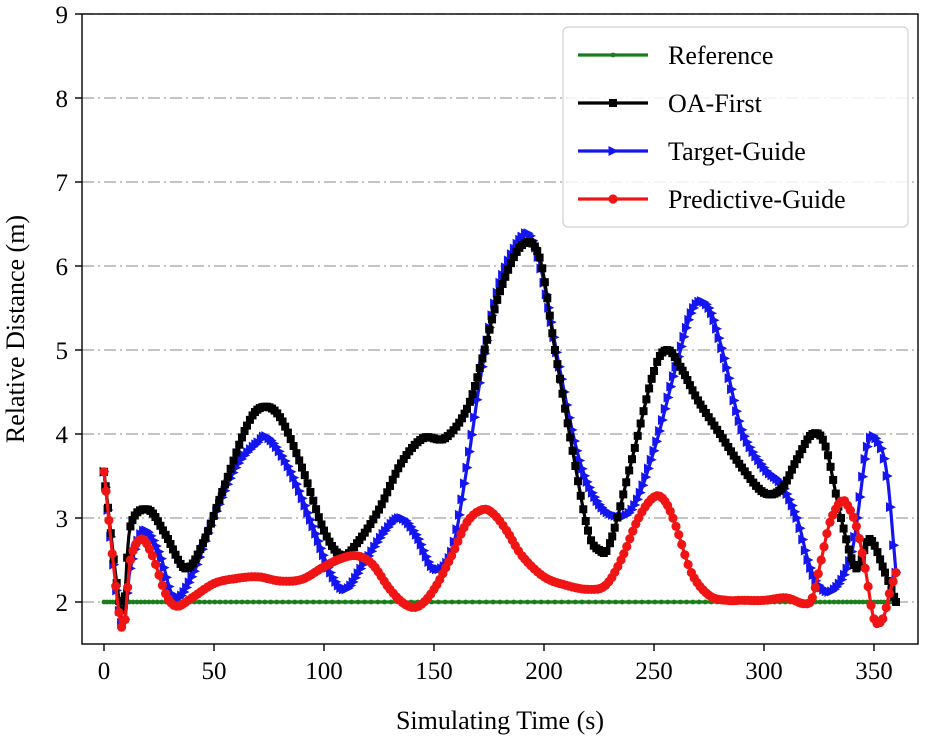  Describe the element at coordinates (62, 267) in the screenshot. I see `y-tick-label-6: 6` at that location.